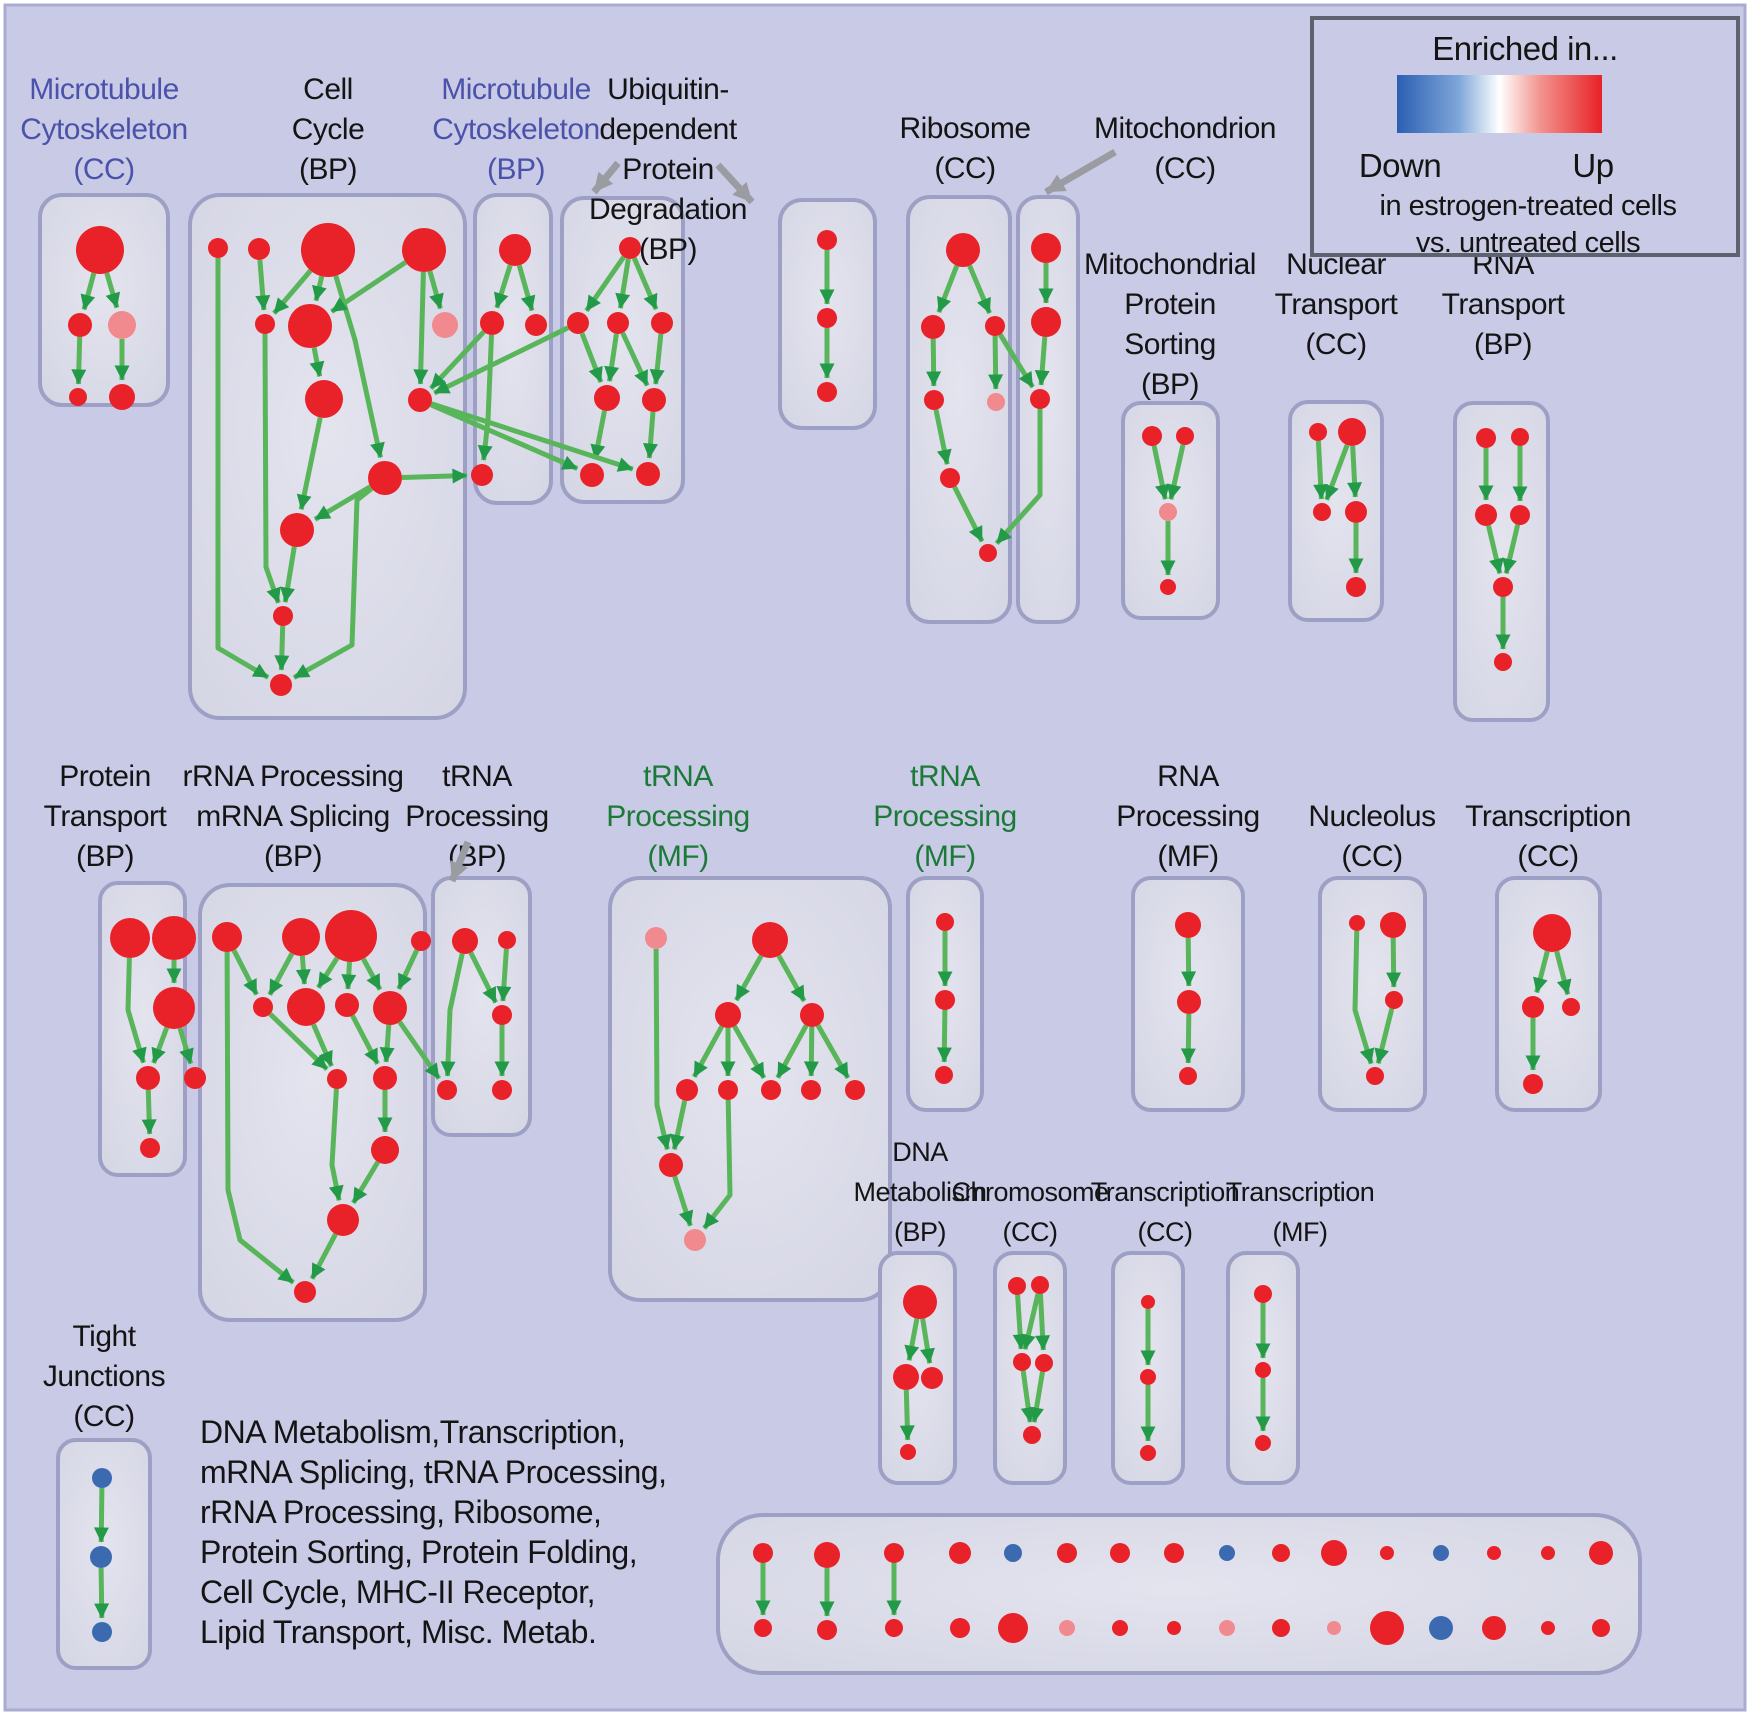 The image size is (1750, 1715). I want to click on group-label-nuclear-transport-cc: Transport, so click(1337, 304).